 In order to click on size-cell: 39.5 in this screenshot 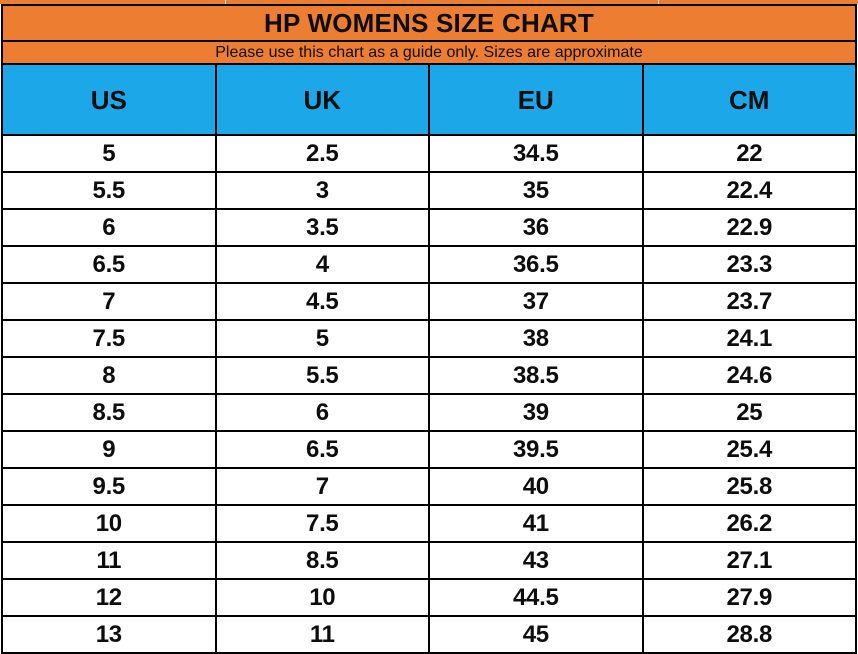, I will do `click(536, 449)`.